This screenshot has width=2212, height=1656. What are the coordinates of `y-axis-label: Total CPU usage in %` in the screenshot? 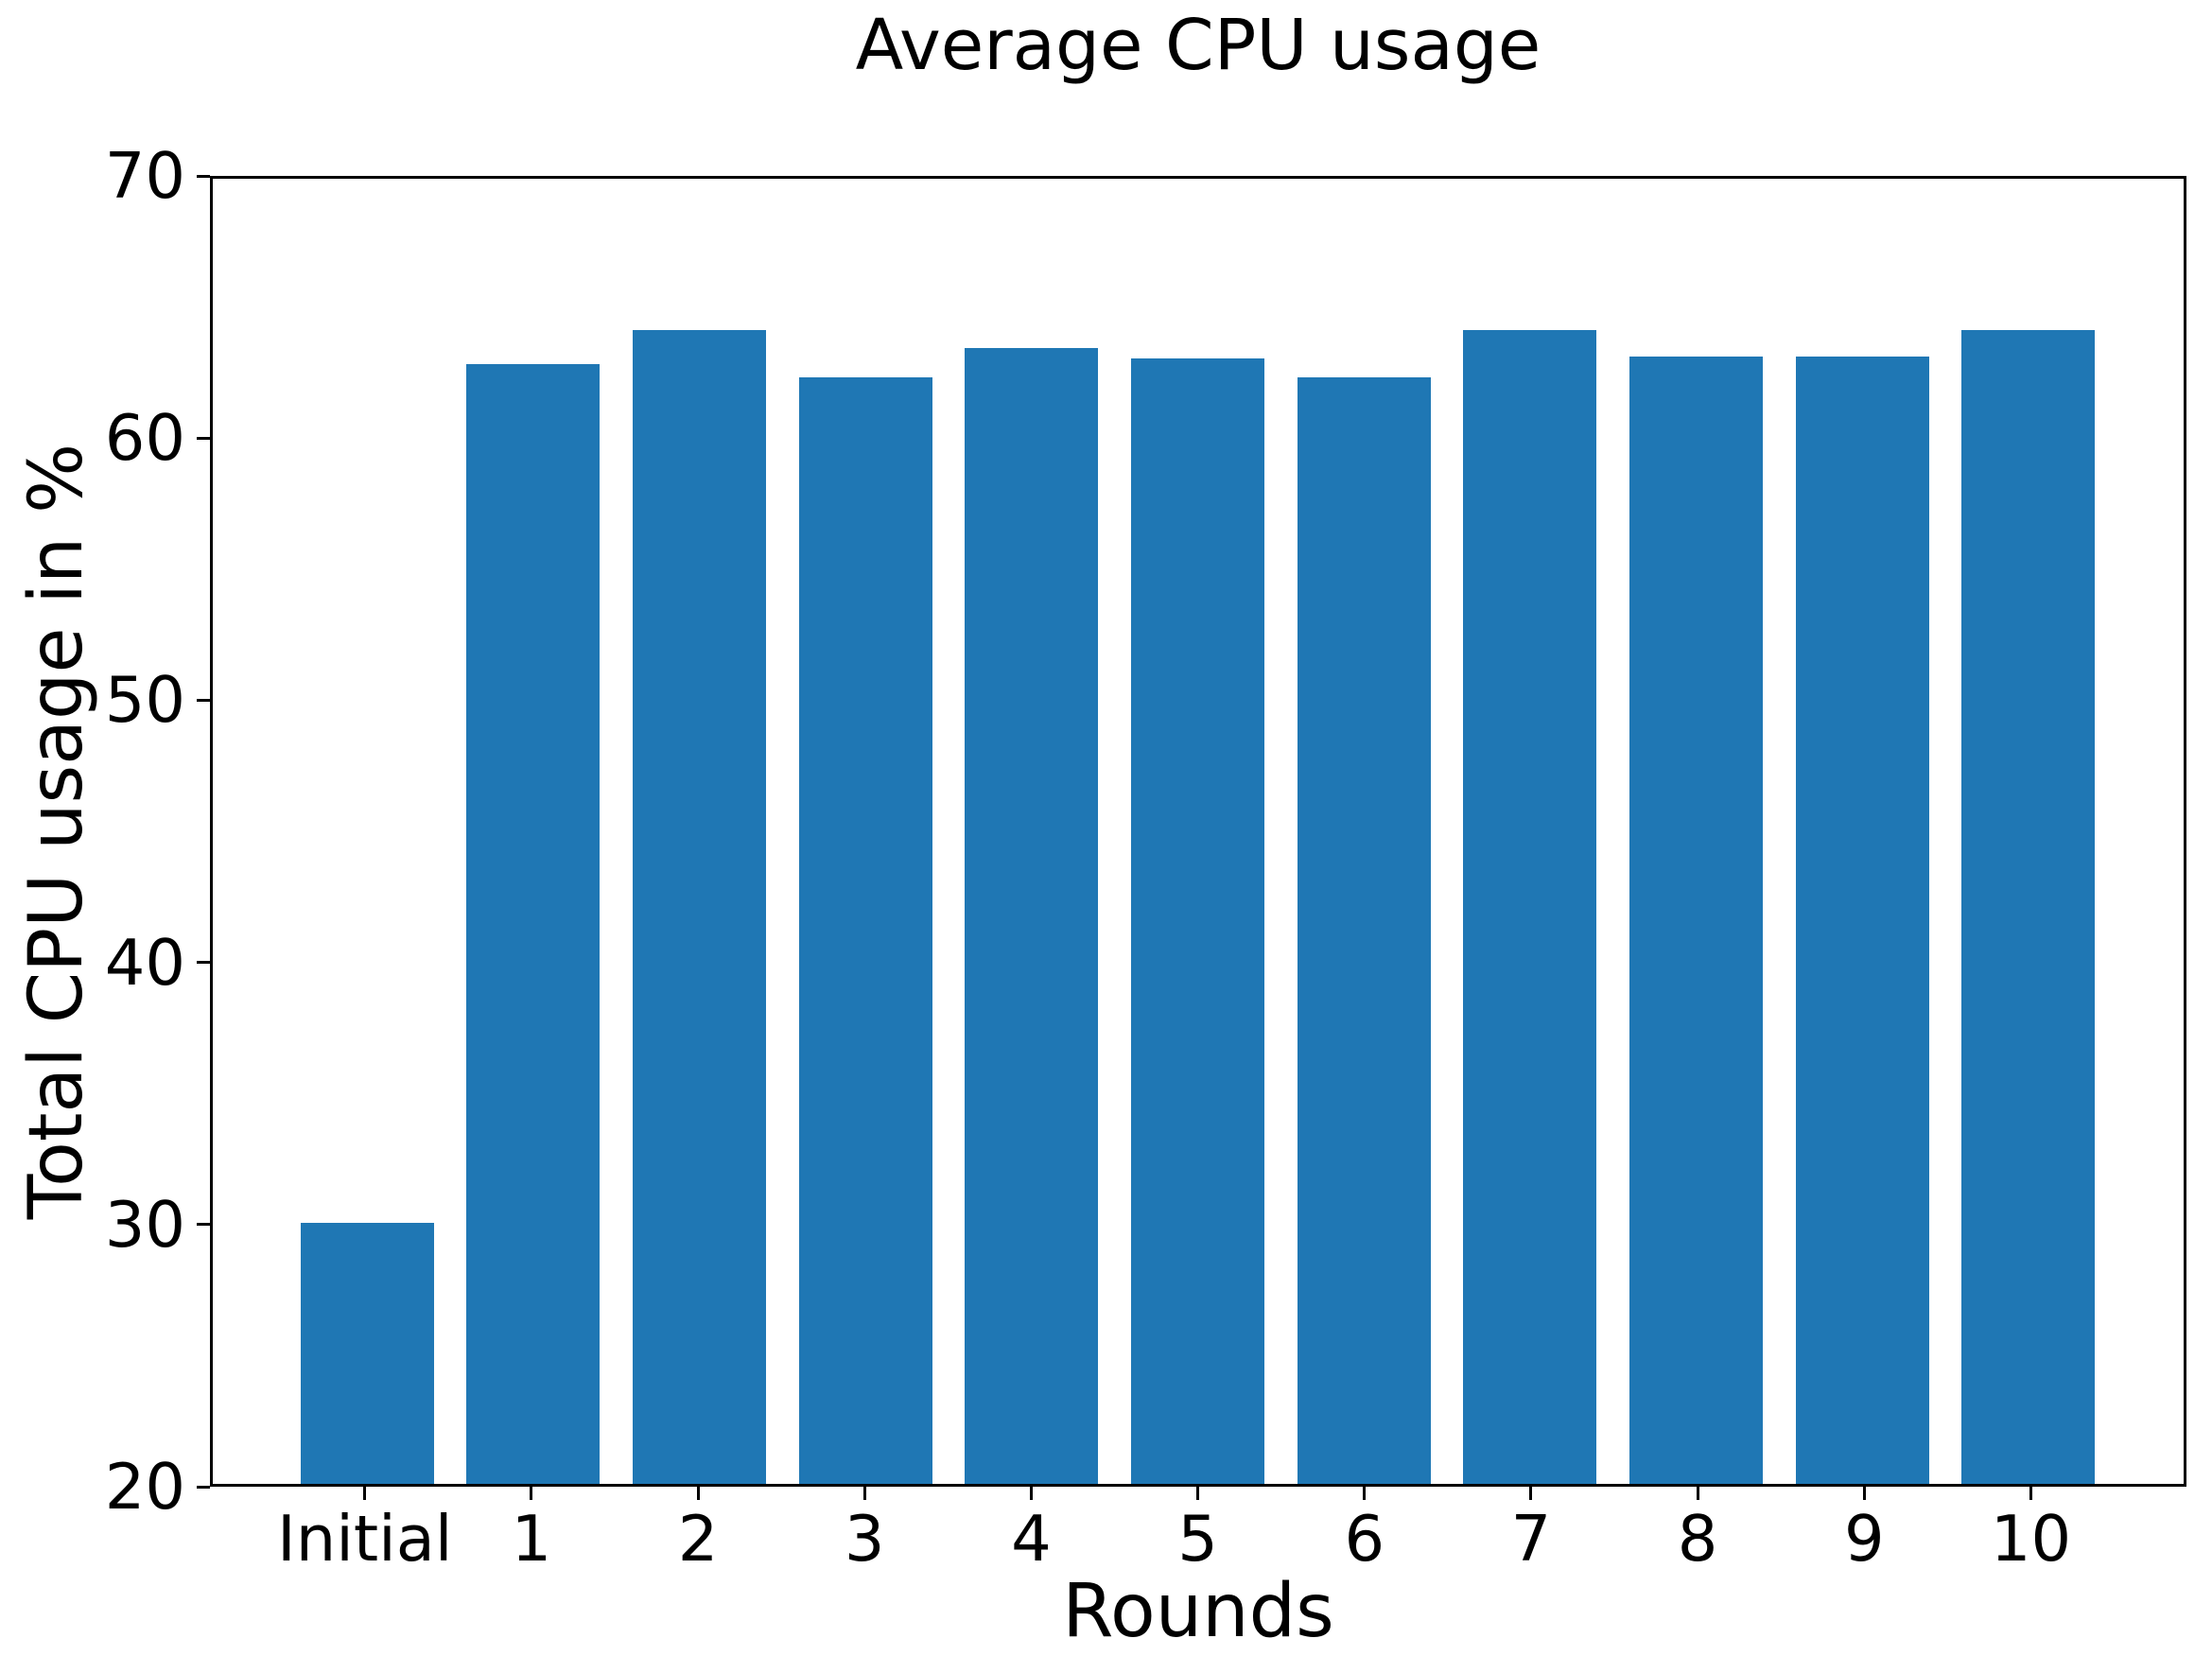 It's located at (57, 831).